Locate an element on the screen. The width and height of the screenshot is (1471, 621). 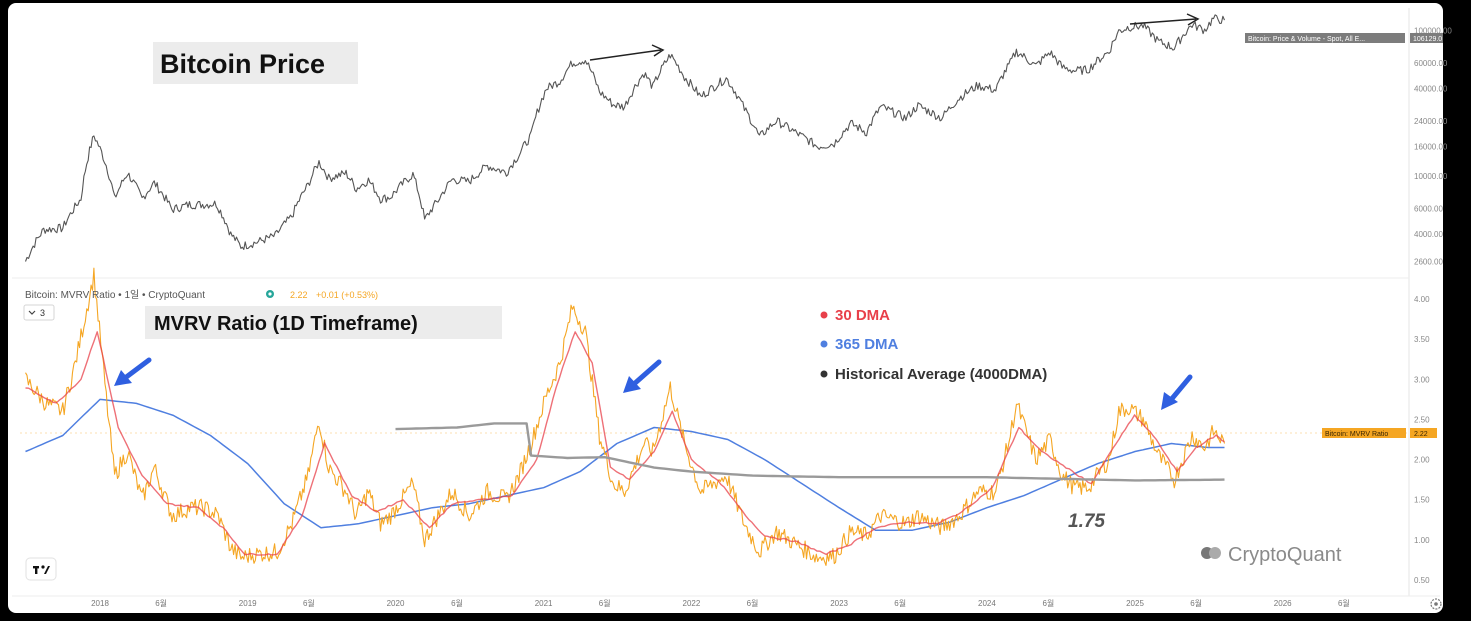
mvrv-y-tick-label: 3.50 is located at coordinates (1422, 339).